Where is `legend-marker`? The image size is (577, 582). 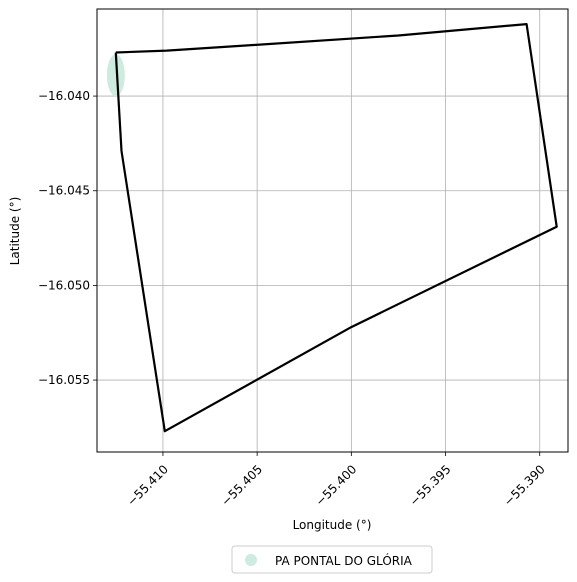
legend-marker is located at coordinates (251, 560).